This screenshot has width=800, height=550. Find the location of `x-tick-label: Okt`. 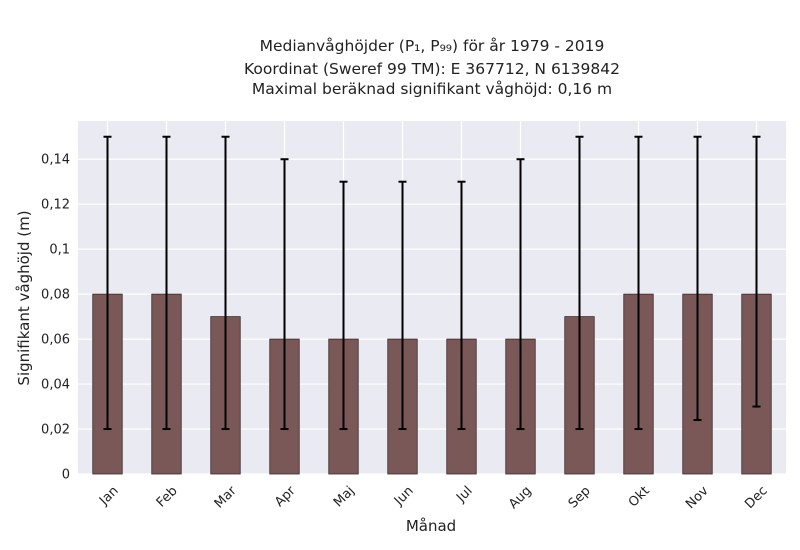

x-tick-label: Okt is located at coordinates (639, 497).